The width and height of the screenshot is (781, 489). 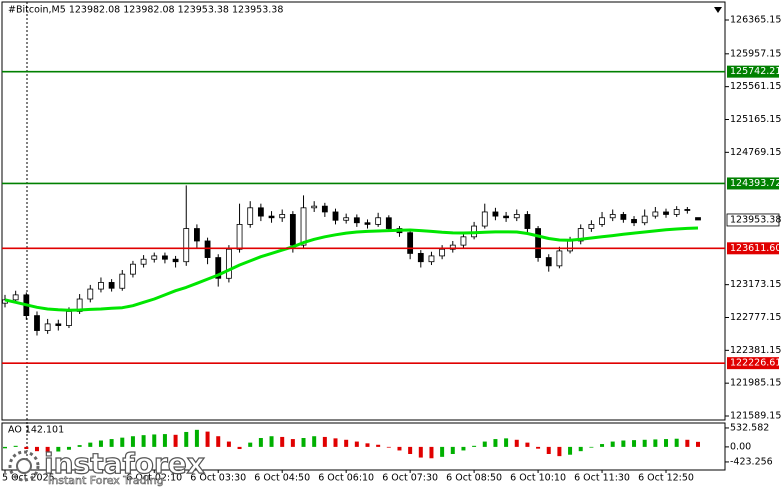 What do you see at coordinates (755, 53) in the screenshot?
I see `y-tick-label: 125957.15` at bounding box center [755, 53].